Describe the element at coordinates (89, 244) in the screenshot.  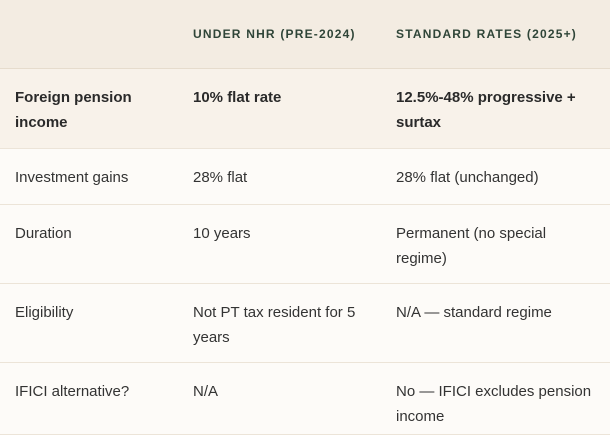
I see `table-cell: Duration` at that location.